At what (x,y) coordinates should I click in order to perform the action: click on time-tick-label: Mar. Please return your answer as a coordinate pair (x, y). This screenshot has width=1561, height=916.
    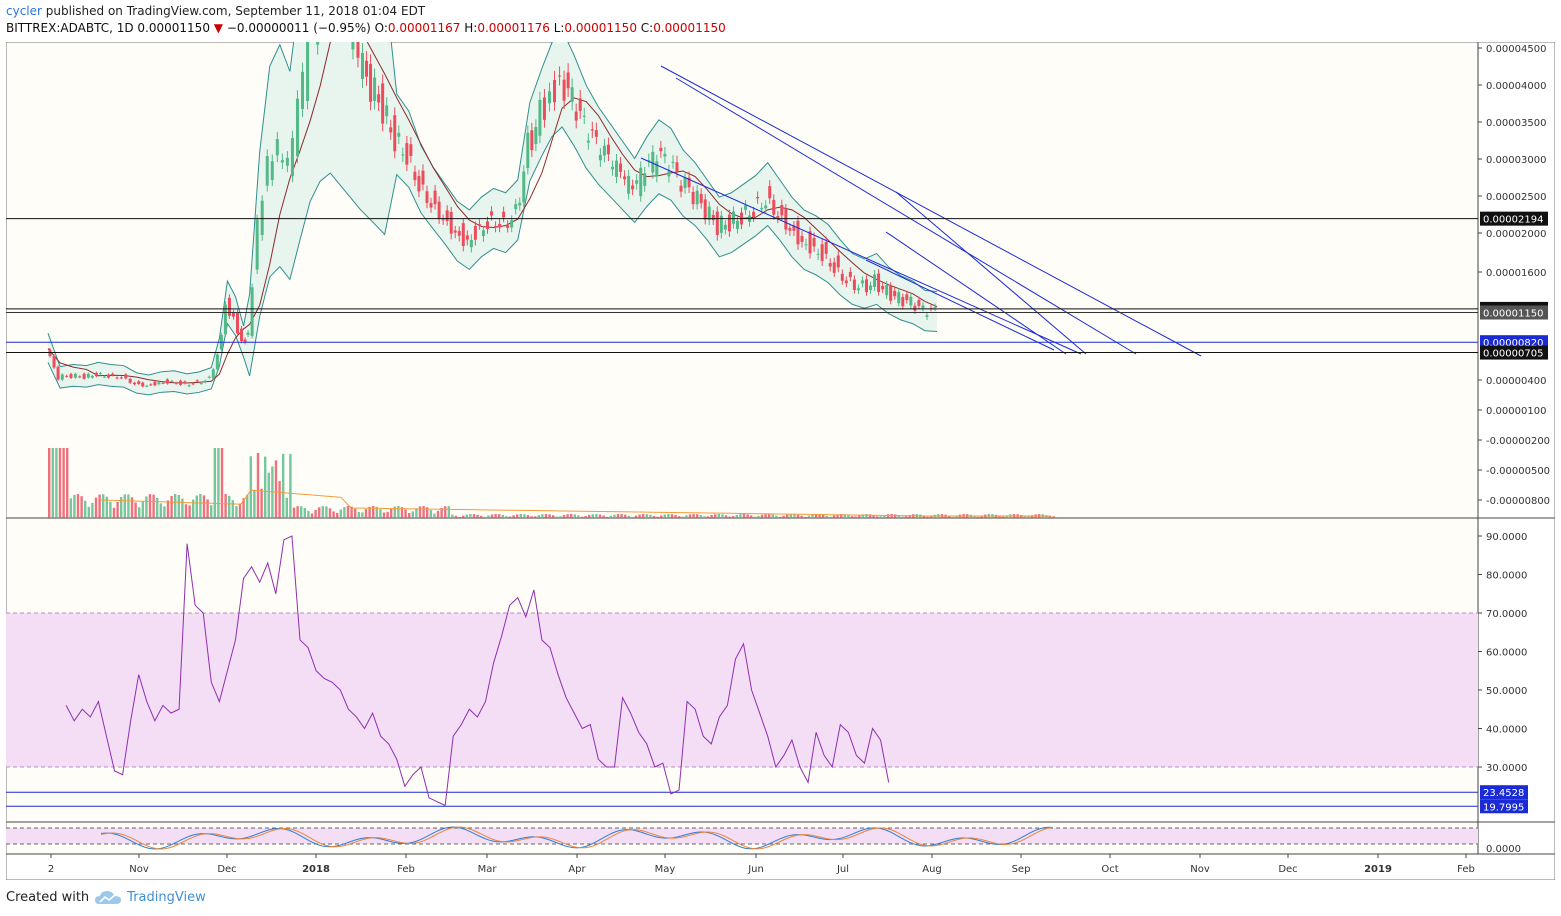
    Looking at the image, I should click on (488, 869).